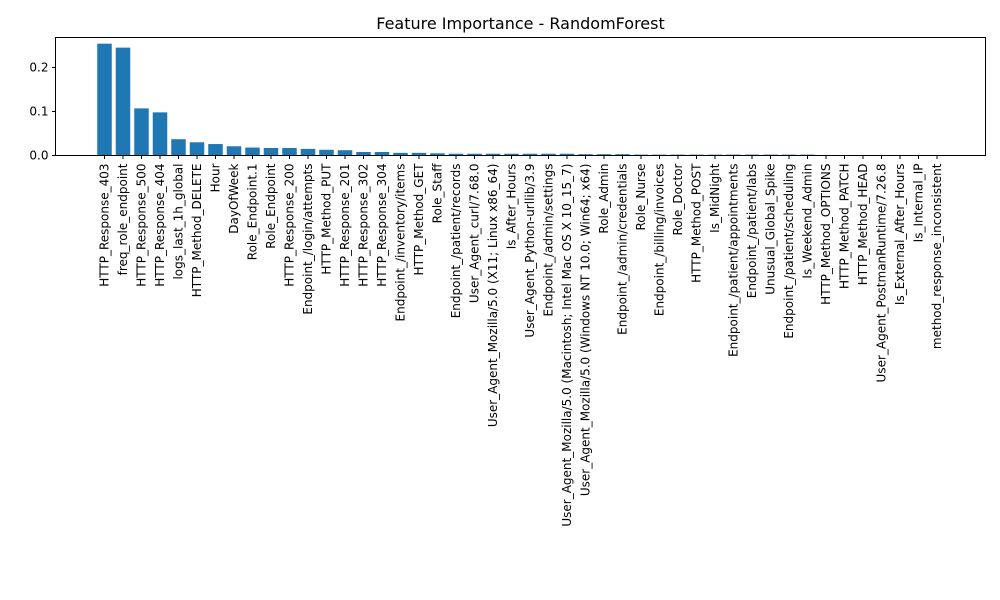  What do you see at coordinates (401, 243) in the screenshot?
I see `x-tick-label-16: Endpoint_/inventory/items` at bounding box center [401, 243].